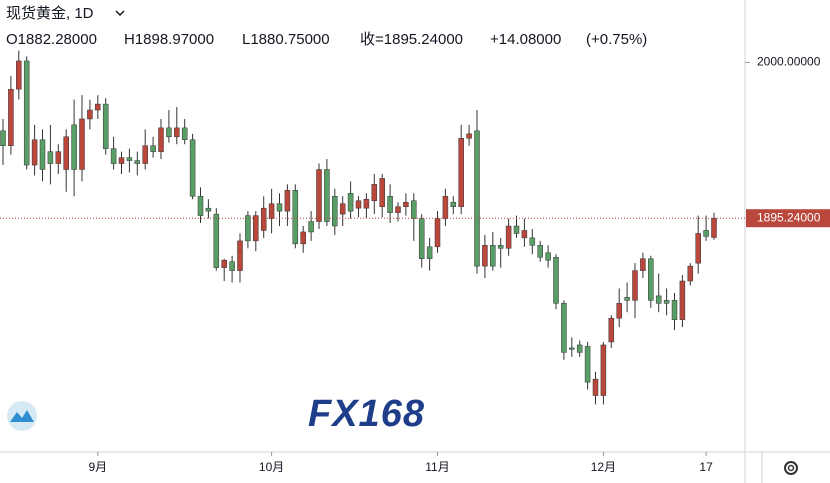 The width and height of the screenshot is (830, 483). I want to click on watermark: FX168, so click(366, 414).